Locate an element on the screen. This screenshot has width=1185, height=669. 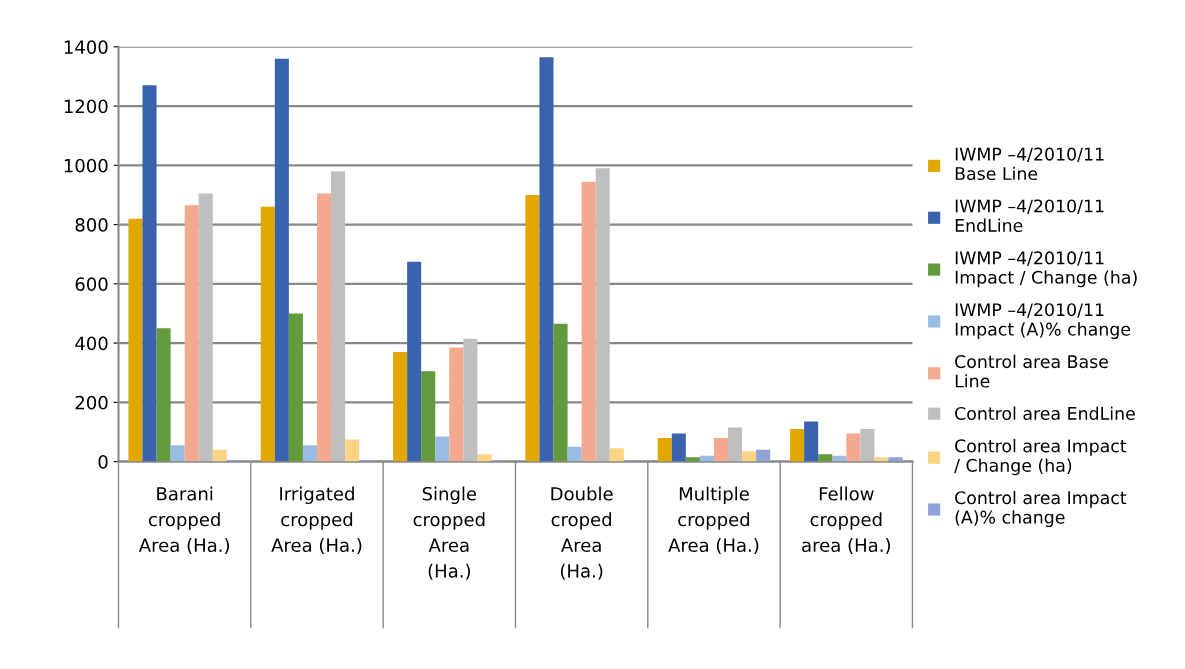
legend-label: Control area Impact (A)% change is located at coordinates (1041, 509).